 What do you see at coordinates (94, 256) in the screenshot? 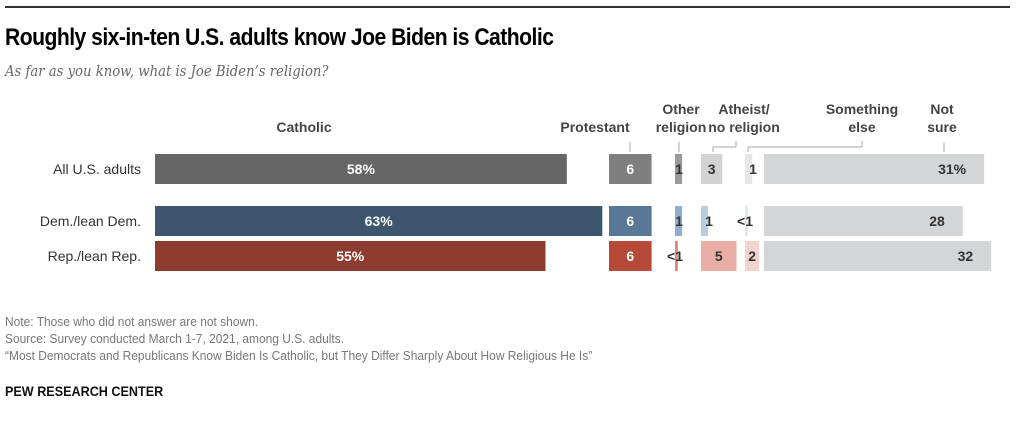
I see `category-label: Rep./lean Rep.` at bounding box center [94, 256].